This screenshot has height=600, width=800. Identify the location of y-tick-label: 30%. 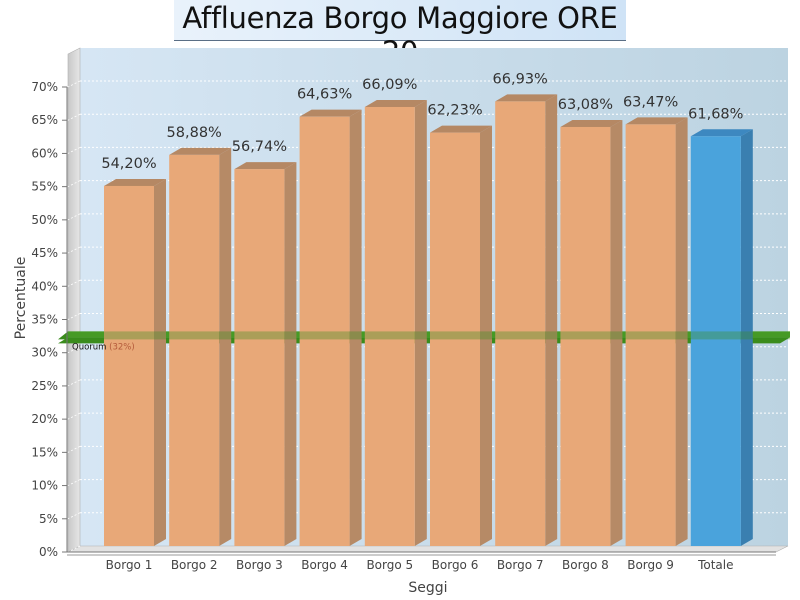
(44, 353).